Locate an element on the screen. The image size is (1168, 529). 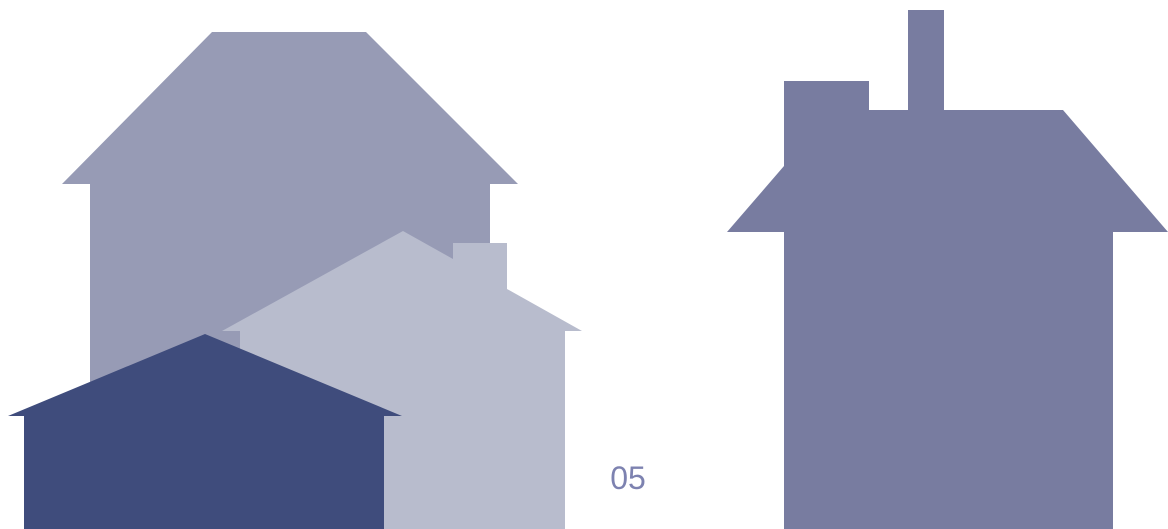
house-front is located at coordinates (205, 431).